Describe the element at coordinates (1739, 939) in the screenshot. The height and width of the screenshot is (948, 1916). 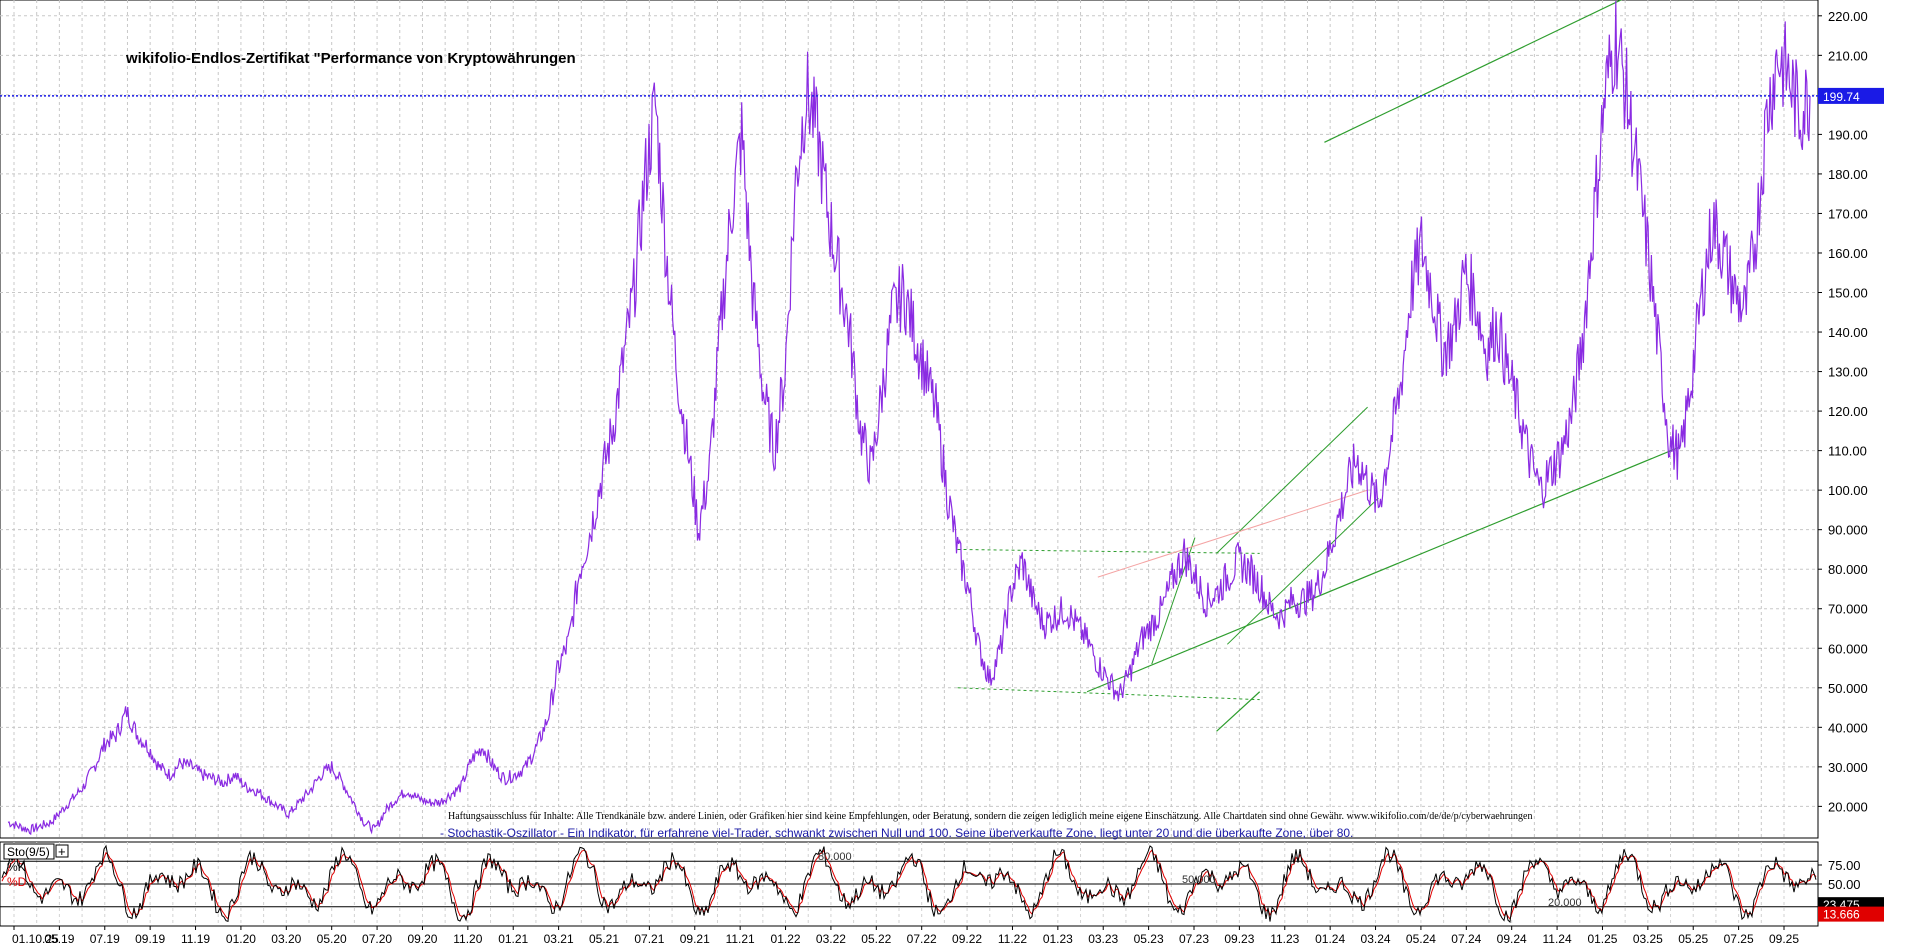
I see `x-tick-label: 07.25` at that location.